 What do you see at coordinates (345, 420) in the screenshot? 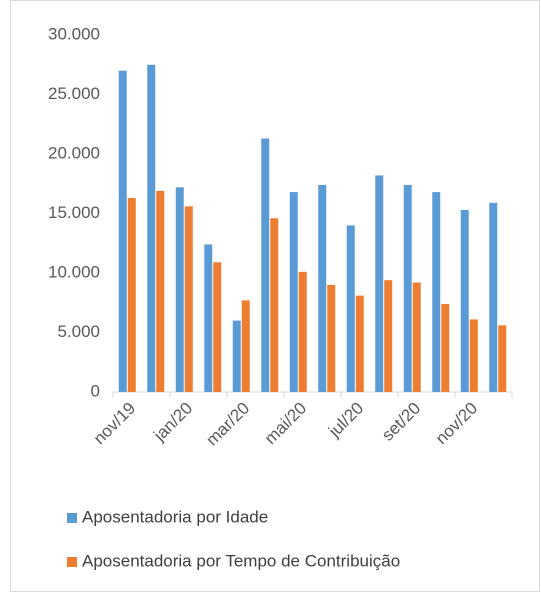
I see `x-tick-label: jul/20` at bounding box center [345, 420].